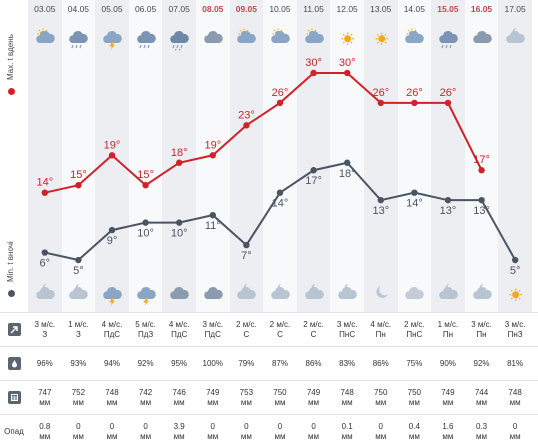 This screenshot has width=538, height=448. I want to click on pressure-cell: 753 мм, so click(246, 397).